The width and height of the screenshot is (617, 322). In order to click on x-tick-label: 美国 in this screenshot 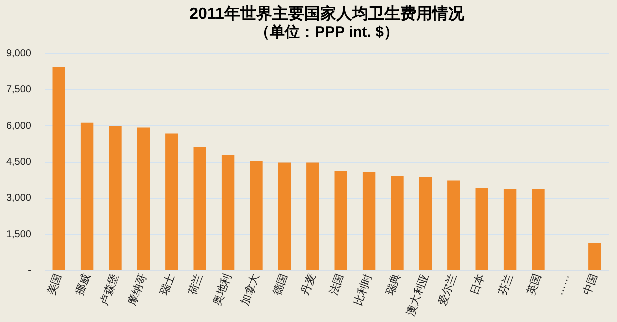, I will do `click(55, 285)`.